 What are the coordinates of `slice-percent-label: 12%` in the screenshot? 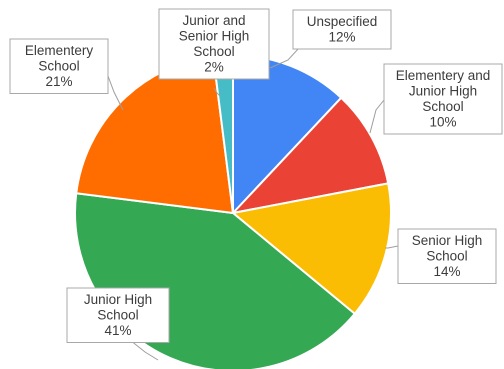 It's located at (341, 37).